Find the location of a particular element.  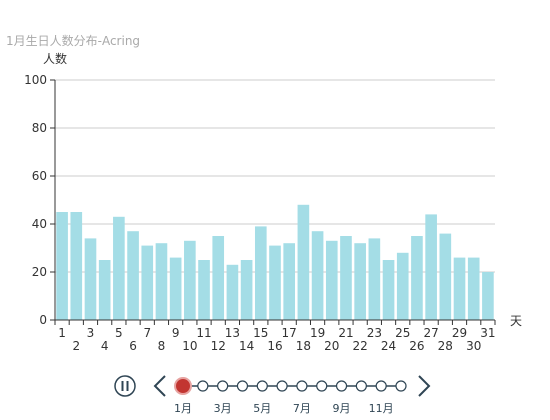

x-tick-label: 17 is located at coordinates (289, 333).